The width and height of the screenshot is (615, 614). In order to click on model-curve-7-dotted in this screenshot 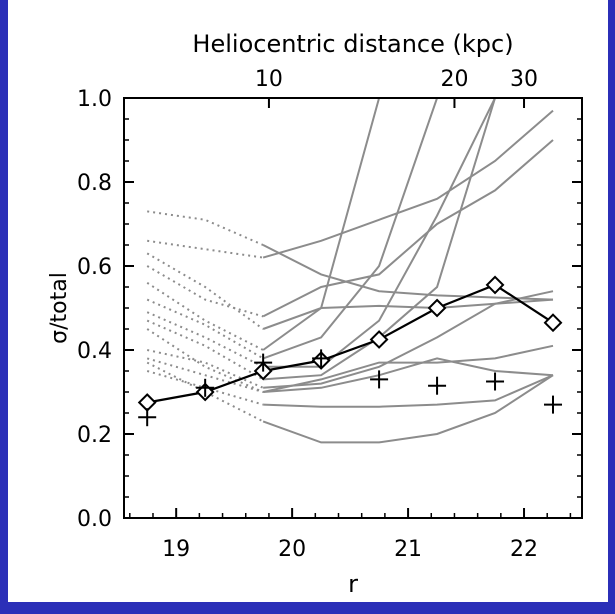, I will do `click(205, 339)`.